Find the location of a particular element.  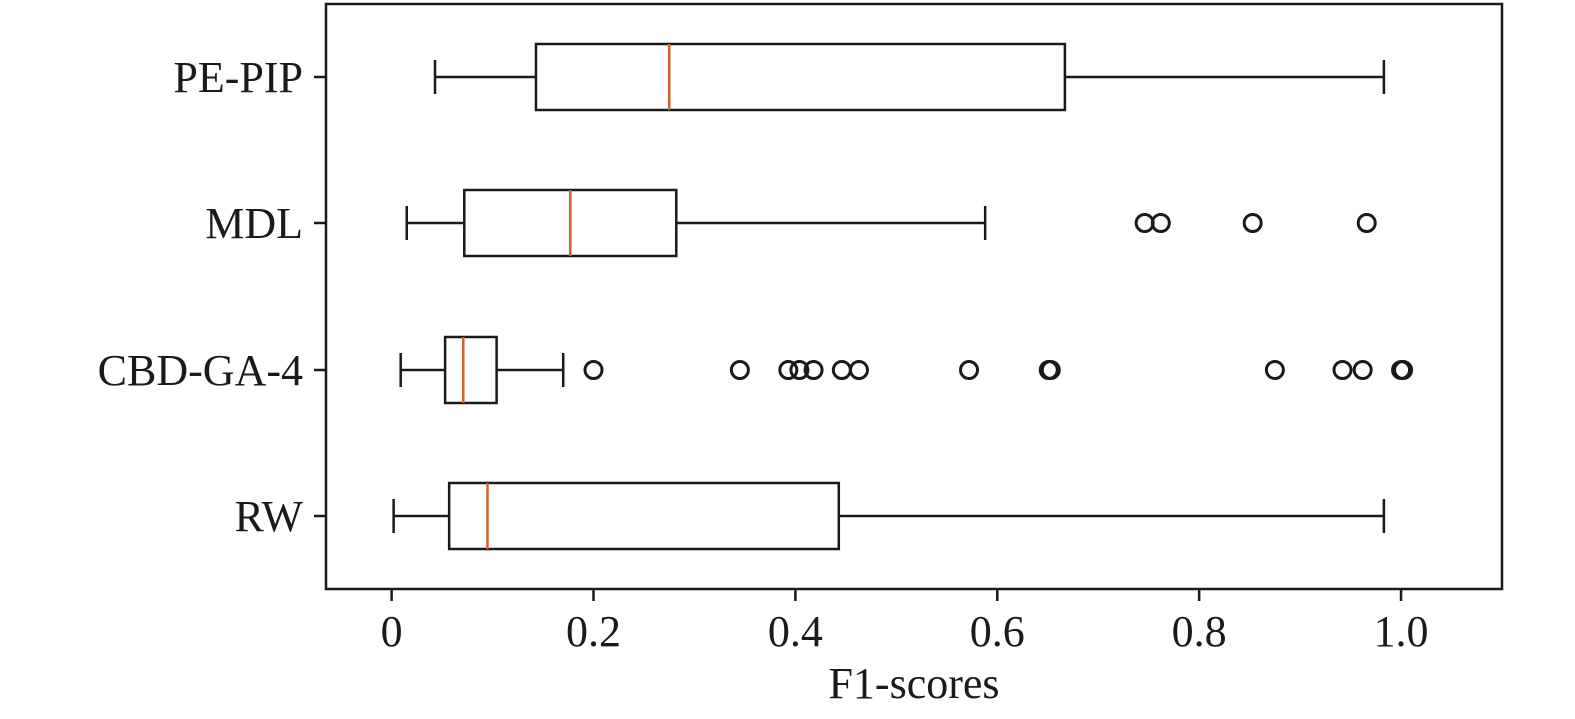

box-pe-pip is located at coordinates (800, 77).